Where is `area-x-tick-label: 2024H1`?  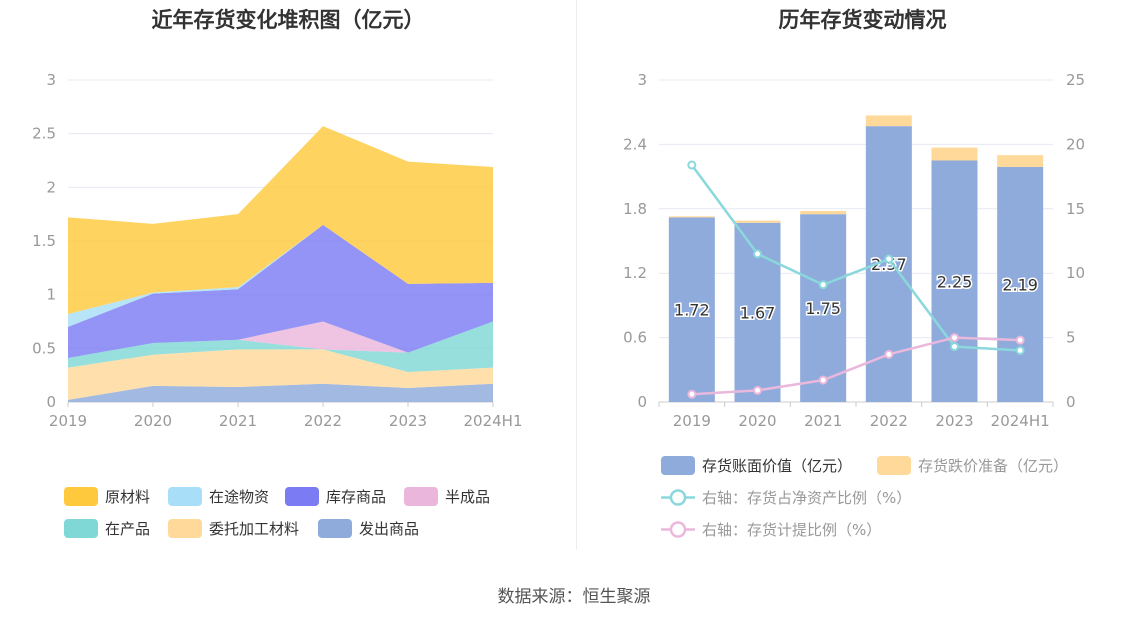
area-x-tick-label: 2024H1 is located at coordinates (493, 421).